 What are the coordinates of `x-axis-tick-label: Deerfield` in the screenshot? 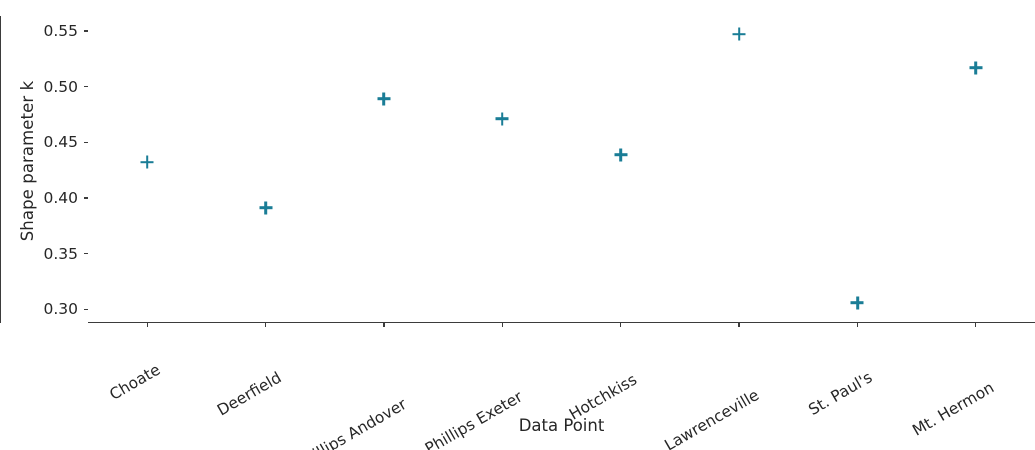 It's located at (249, 394).